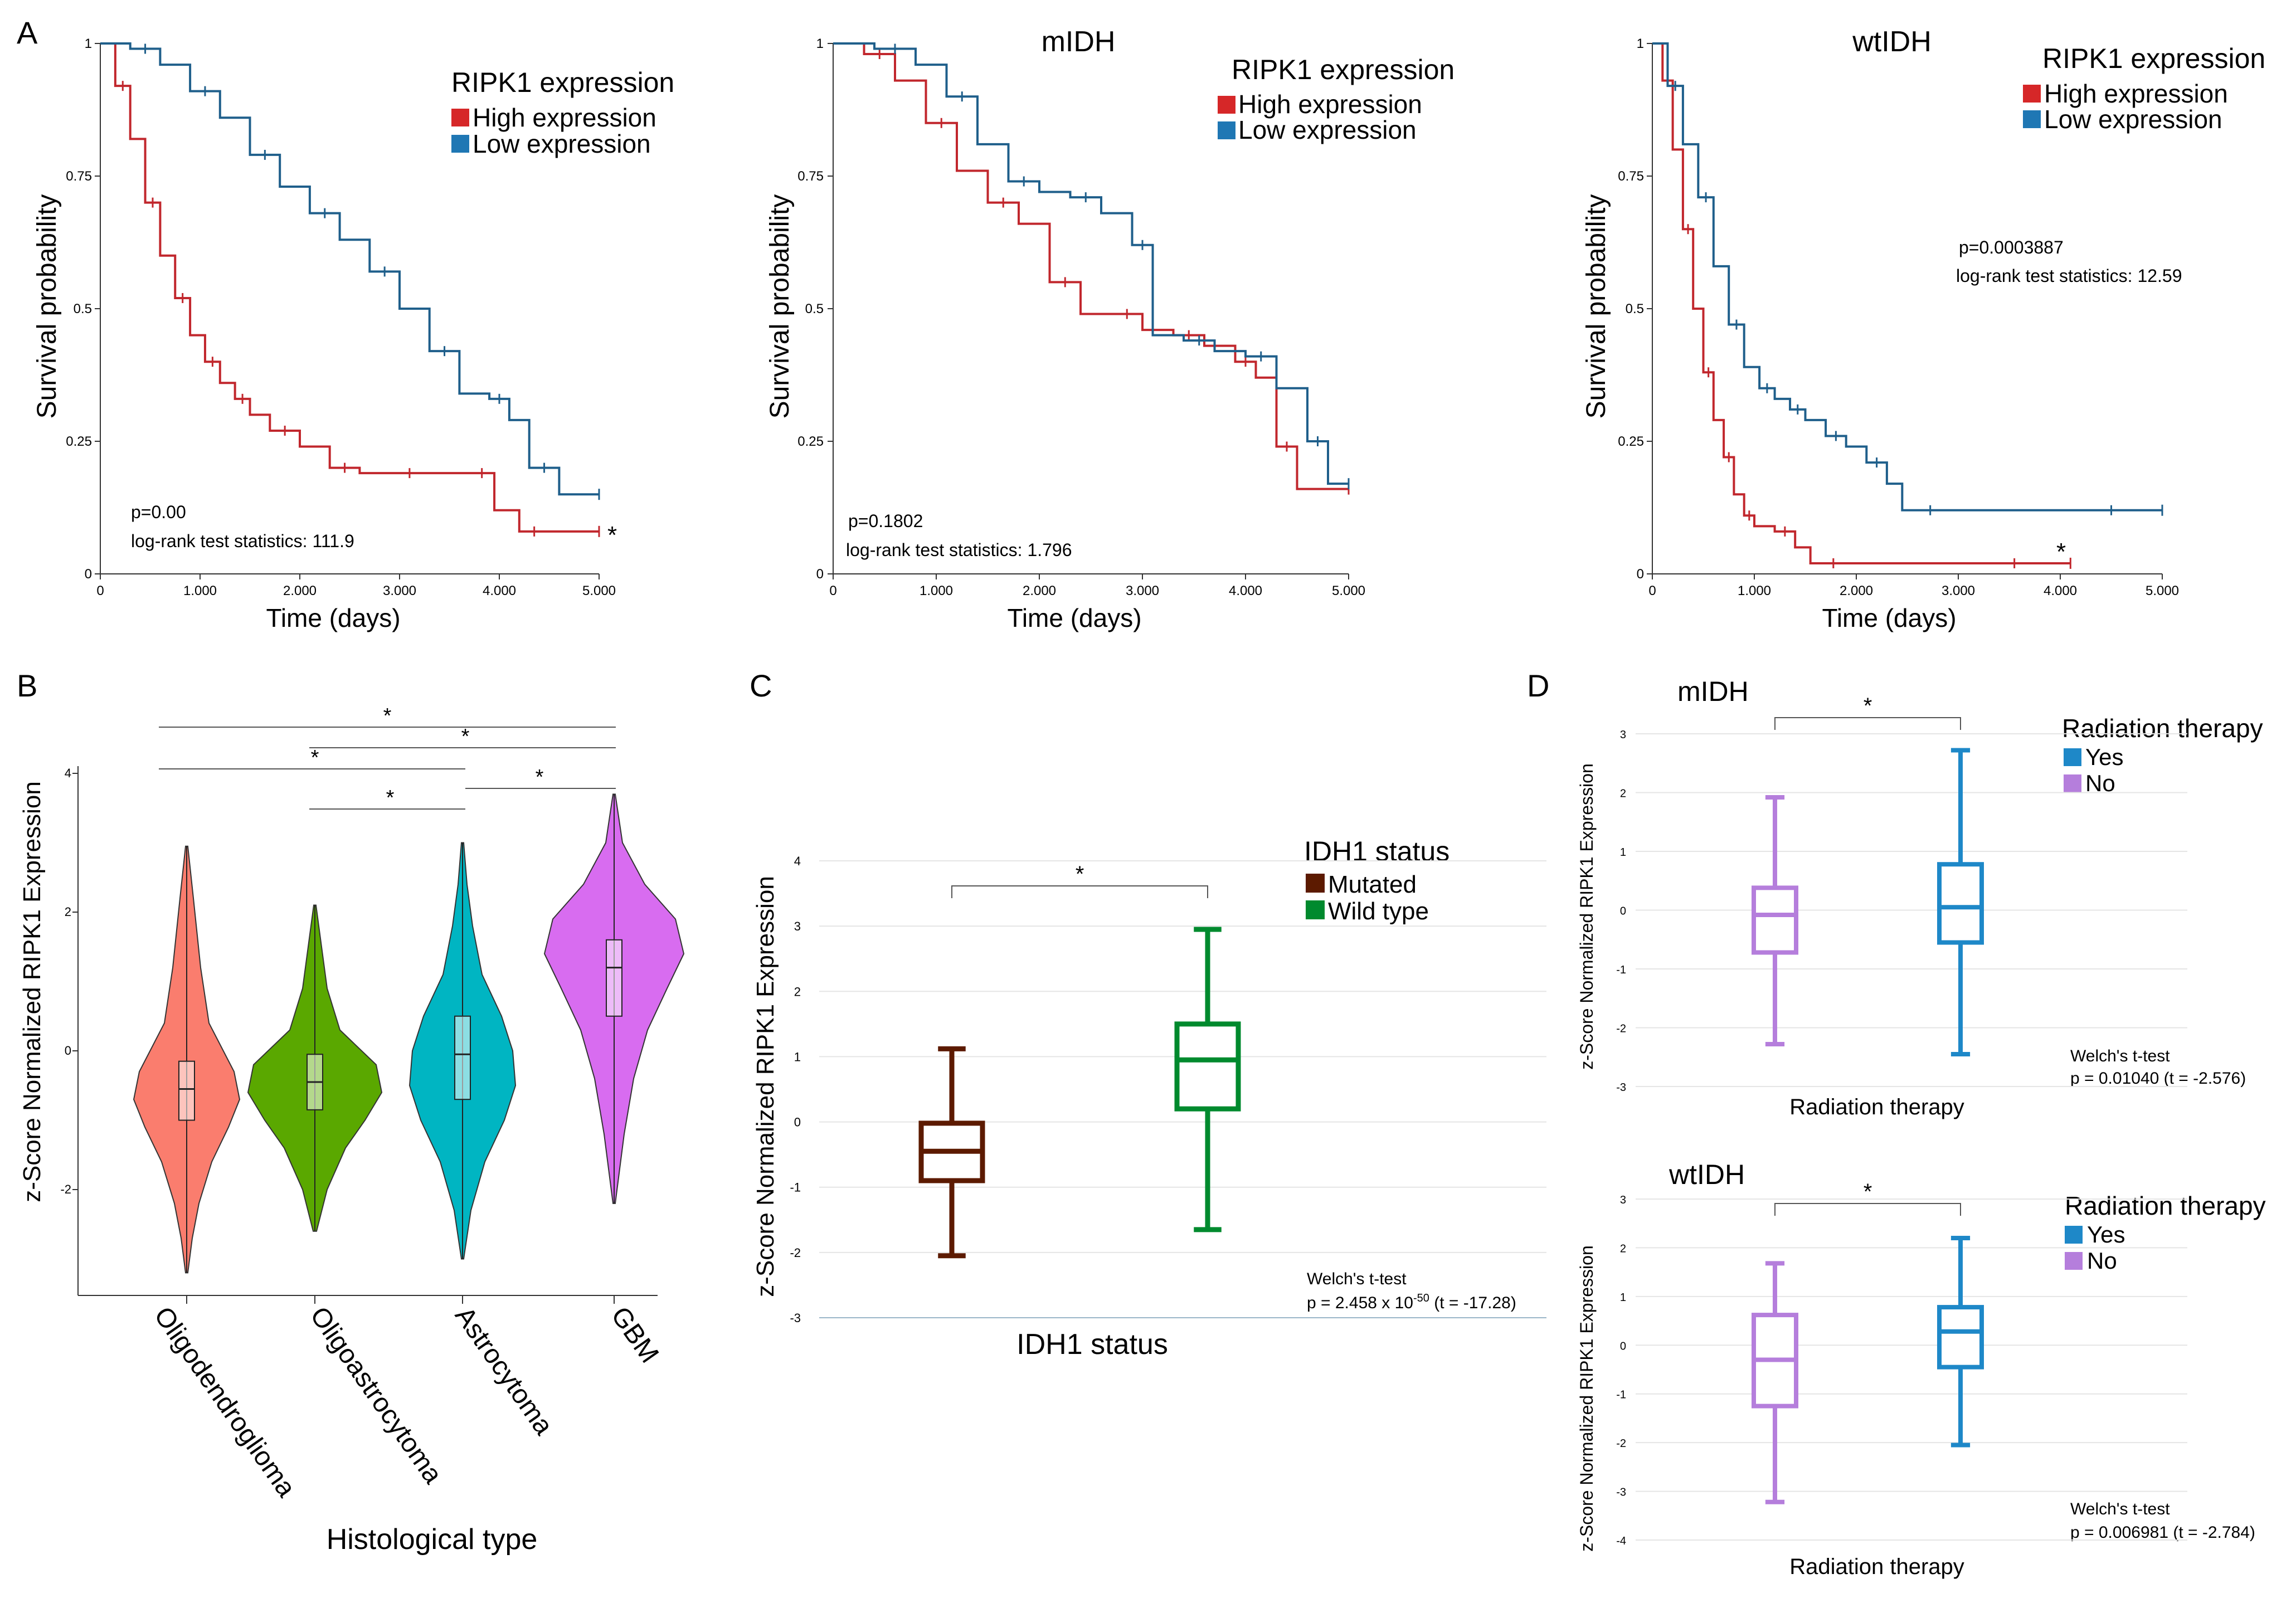 Image resolution: width=2296 pixels, height=1603 pixels. What do you see at coordinates (2165, 1206) in the screenshot?
I see `legend-title: Radiation therapy` at bounding box center [2165, 1206].